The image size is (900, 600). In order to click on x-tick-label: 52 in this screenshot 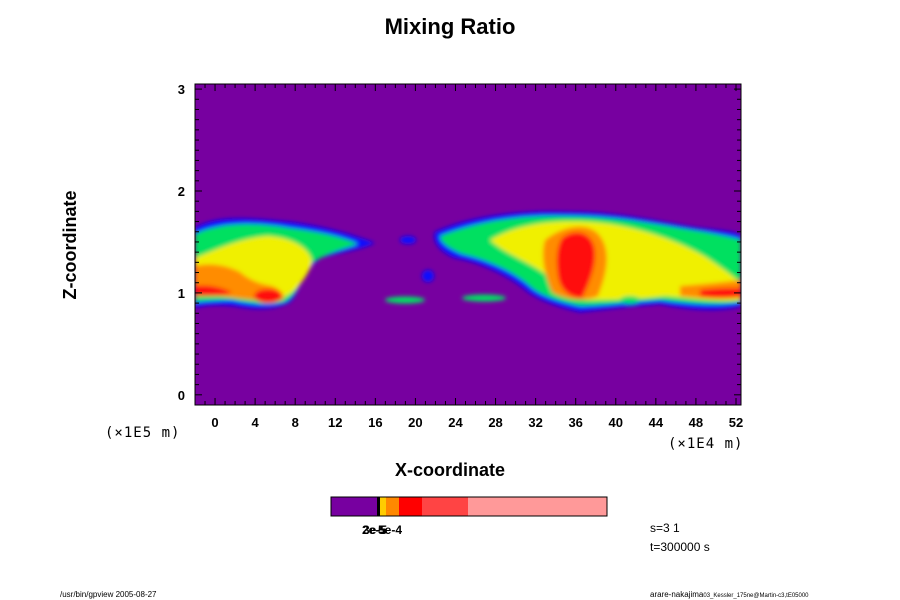, I will do `click(736, 422)`.